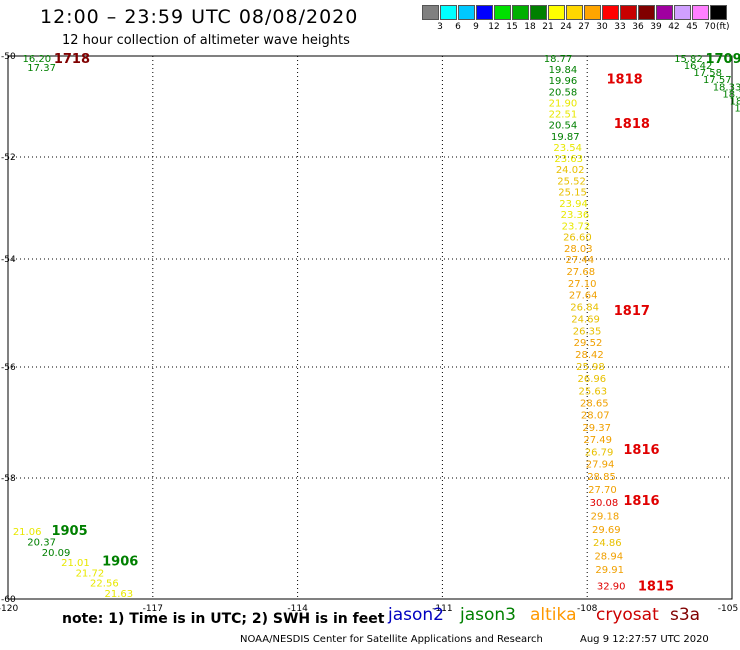 Image resolution: width=740 pixels, height=650 pixels. What do you see at coordinates (69, 531) in the screenshot?
I see `pass-time-label: 1905` at bounding box center [69, 531].